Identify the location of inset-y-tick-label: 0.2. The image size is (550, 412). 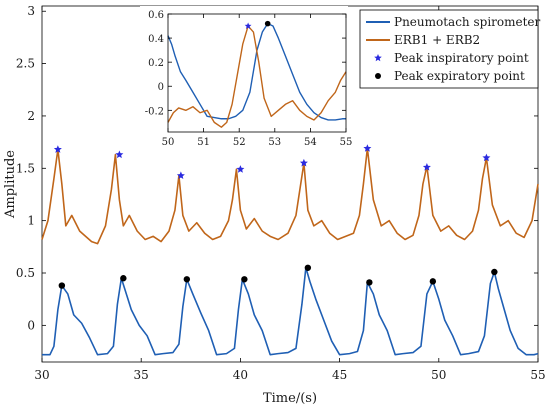
(156, 63).